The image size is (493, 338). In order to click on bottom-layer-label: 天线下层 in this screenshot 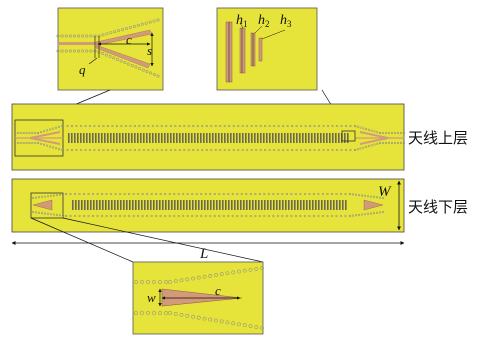, I will do `click(438, 207)`.